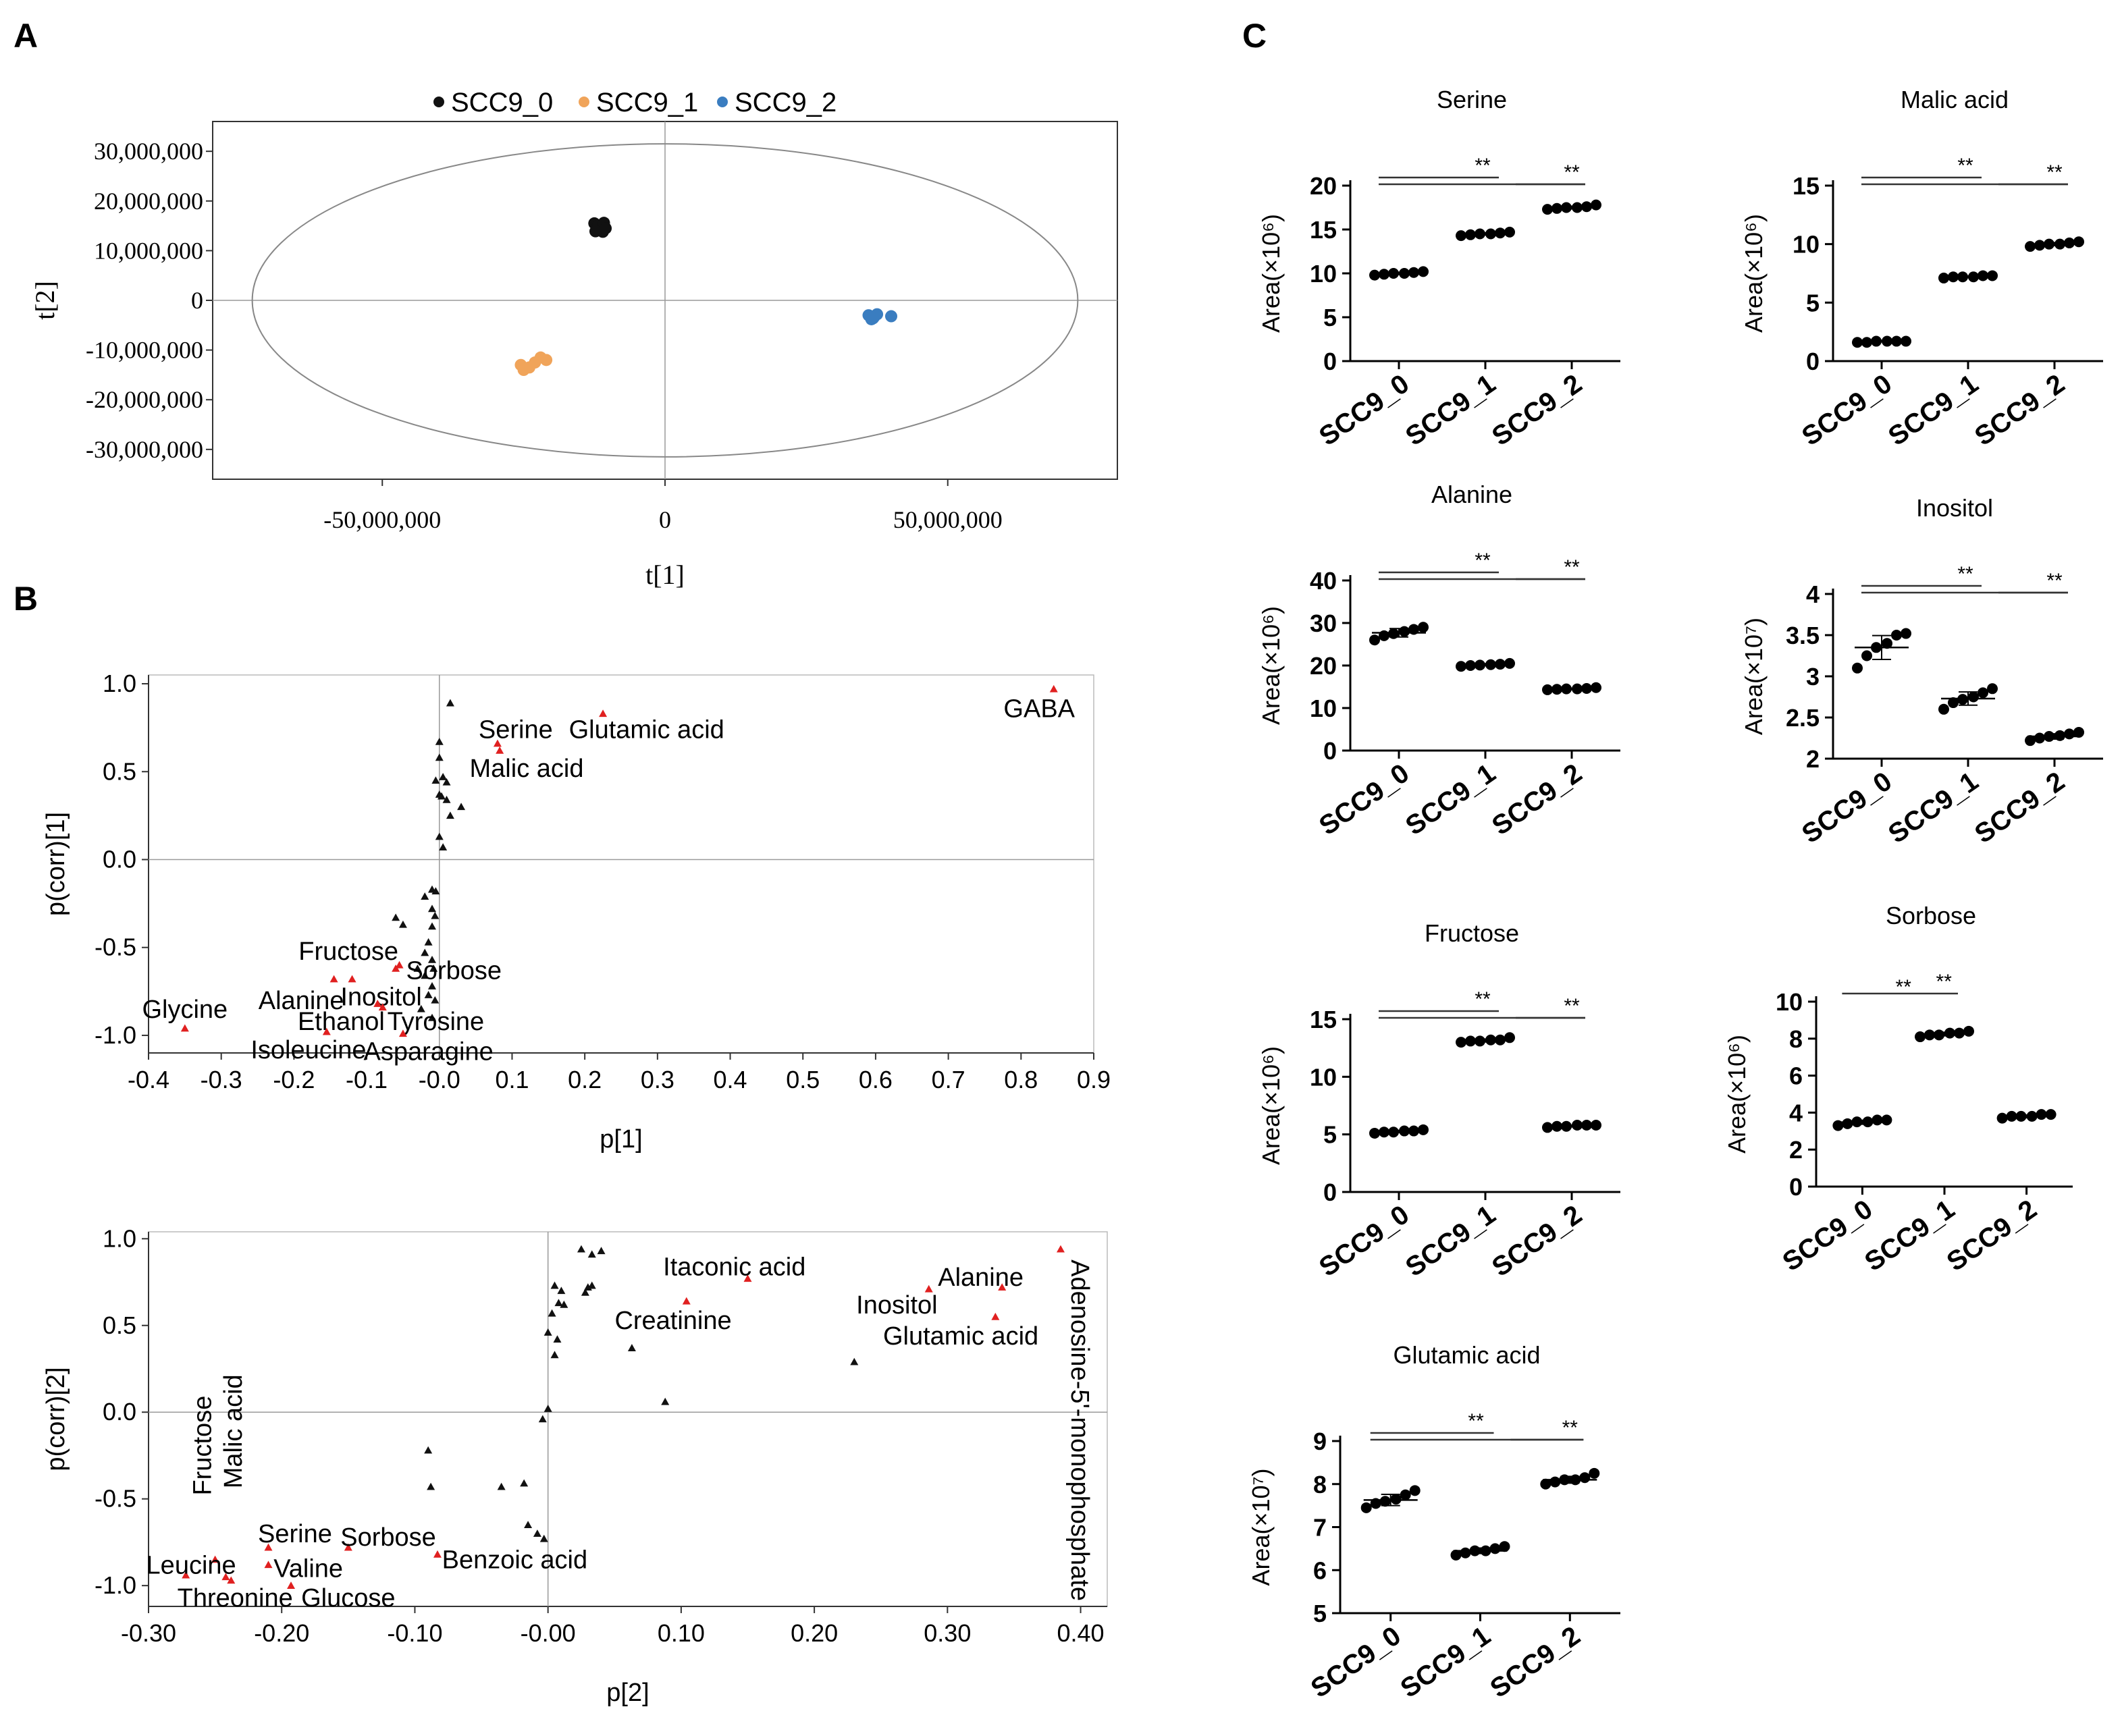 This screenshot has height=1736, width=2122. Describe the element at coordinates (1320, 1485) in the screenshot. I see `dotplot-glutamic-y-tick-label: 8` at that location.